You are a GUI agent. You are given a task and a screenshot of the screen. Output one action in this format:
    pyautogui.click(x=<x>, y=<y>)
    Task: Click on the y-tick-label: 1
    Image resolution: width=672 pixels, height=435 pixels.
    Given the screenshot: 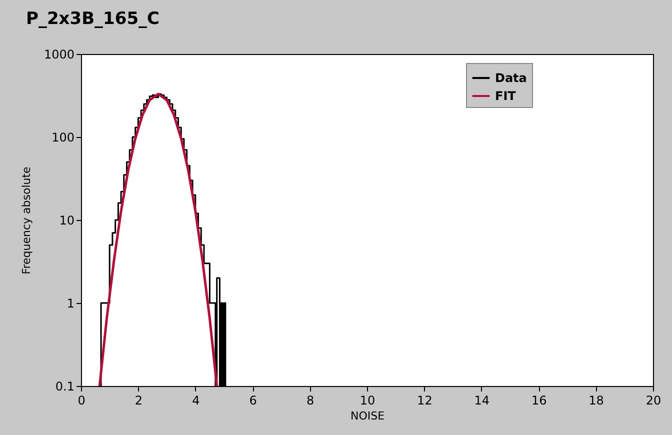 What is the action you would take?
    pyautogui.click(x=70, y=303)
    